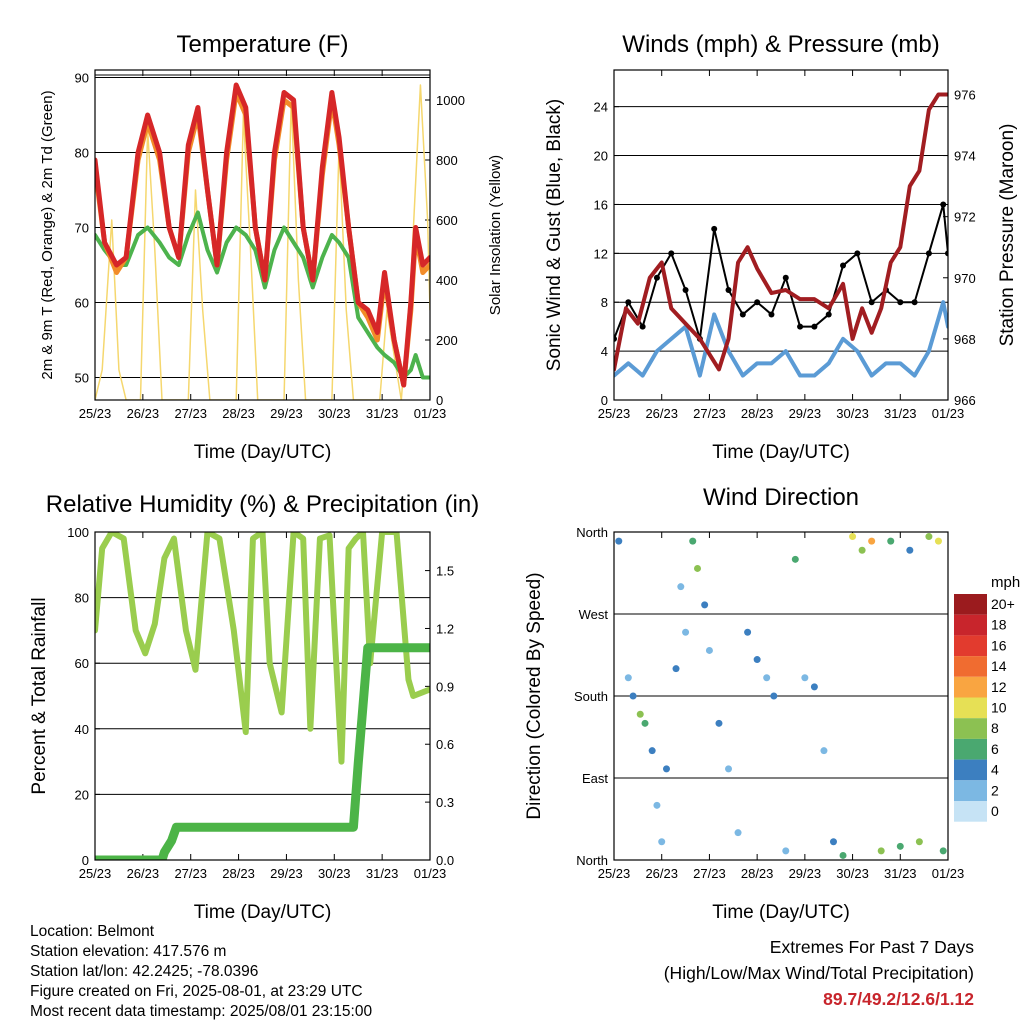 This screenshot has width=1024, height=1024. What do you see at coordinates (445, 744) in the screenshot?
I see `y2-tick-label: 0.6` at bounding box center [445, 744].